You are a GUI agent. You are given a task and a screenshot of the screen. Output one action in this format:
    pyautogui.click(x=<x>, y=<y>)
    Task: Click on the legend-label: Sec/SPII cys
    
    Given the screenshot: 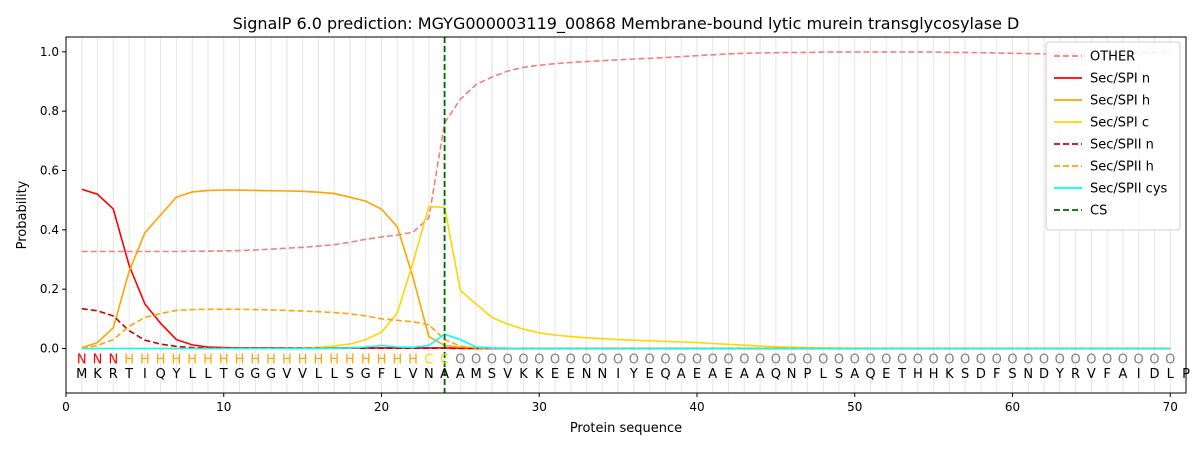 What is the action you would take?
    pyautogui.click(x=1129, y=189)
    